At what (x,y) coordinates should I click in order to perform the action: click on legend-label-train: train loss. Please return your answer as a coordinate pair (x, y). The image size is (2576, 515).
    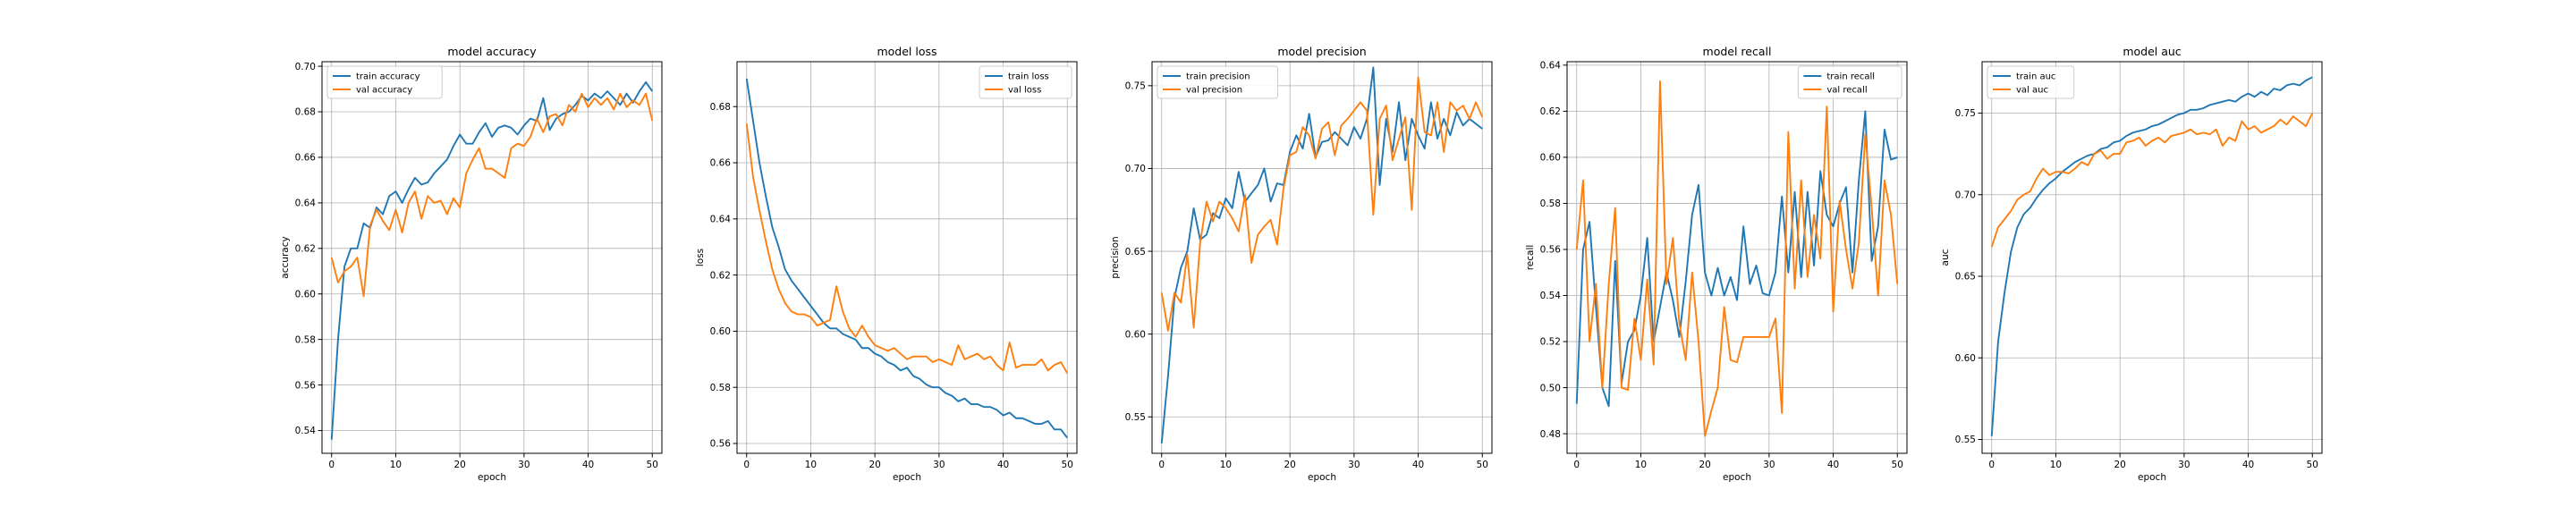
    Looking at the image, I should click on (1028, 77).